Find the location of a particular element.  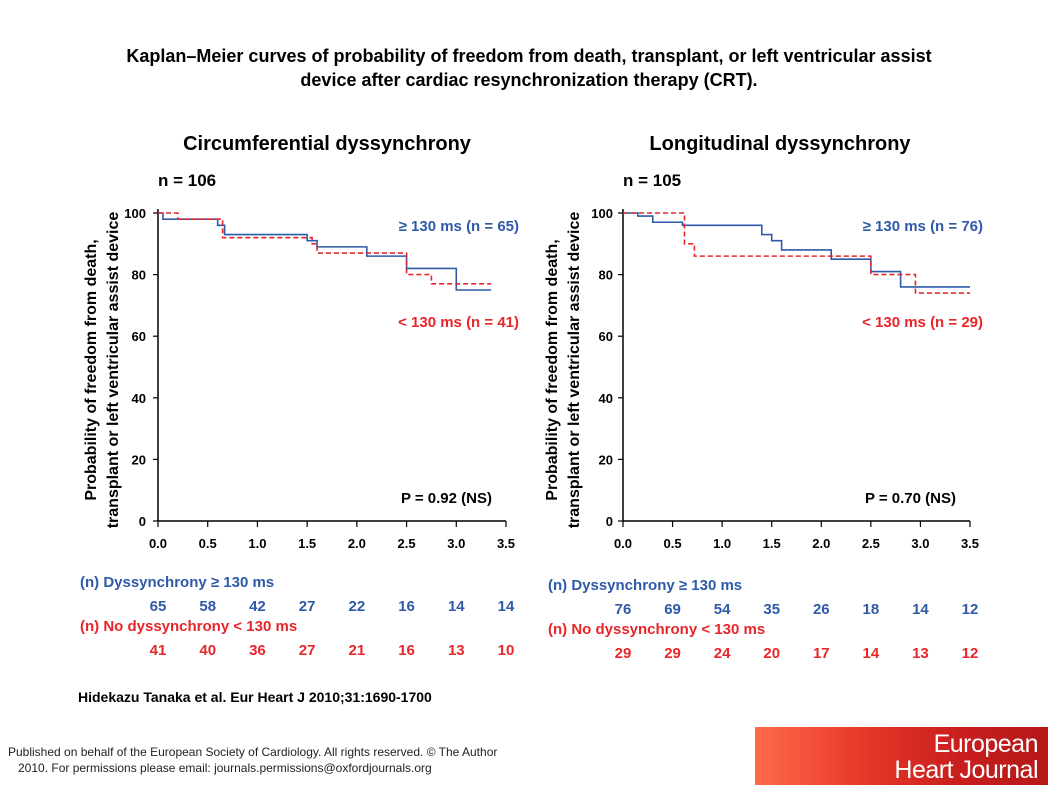

panel2-x-tick-label: 2.5 is located at coordinates (871, 543).